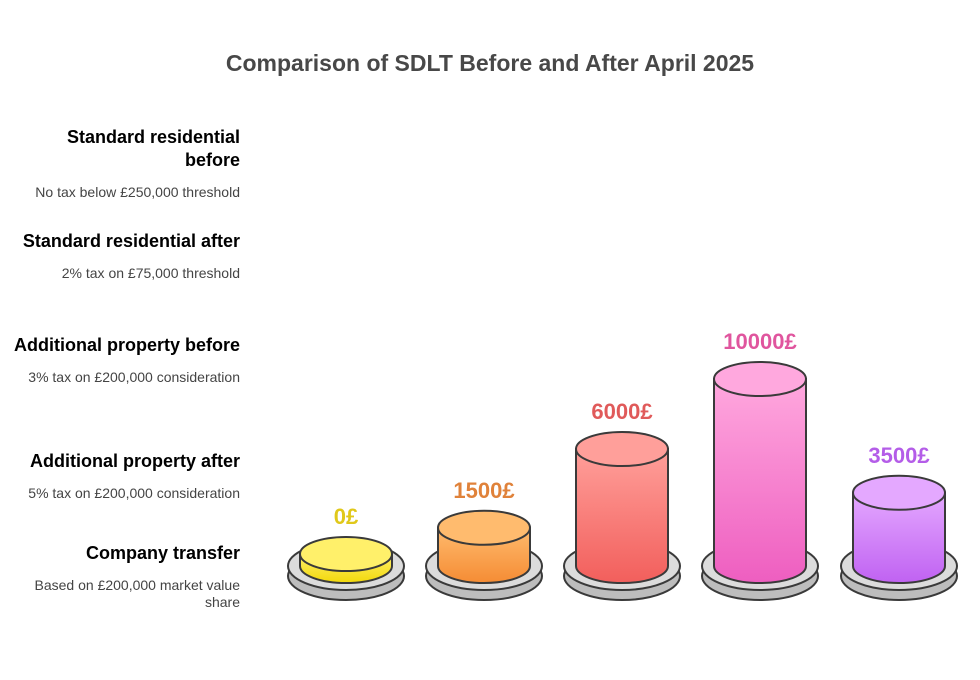 The width and height of the screenshot is (980, 680). What do you see at coordinates (131, 241) in the screenshot?
I see `legend-title: Standard residential after` at bounding box center [131, 241].